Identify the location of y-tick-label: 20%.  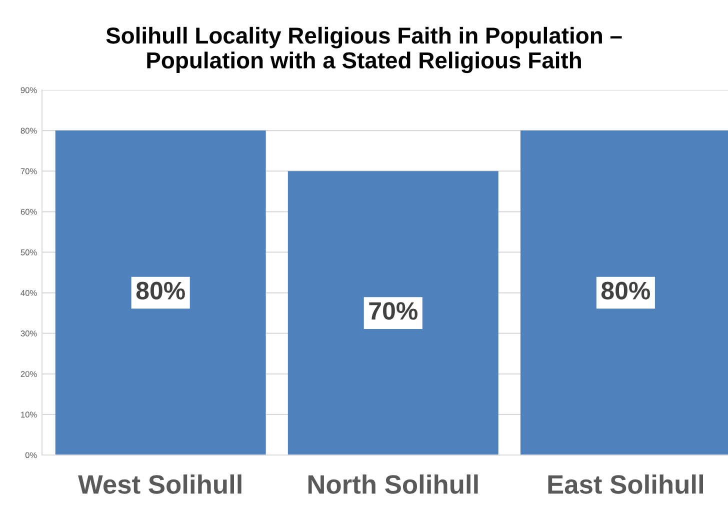
(28, 374).